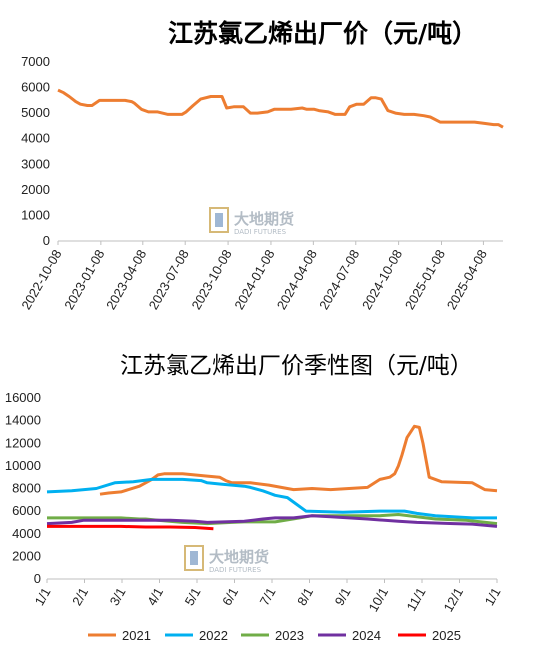 This screenshot has height=659, width=550. I want to click on legend-label-2024: 2024, so click(366, 635).